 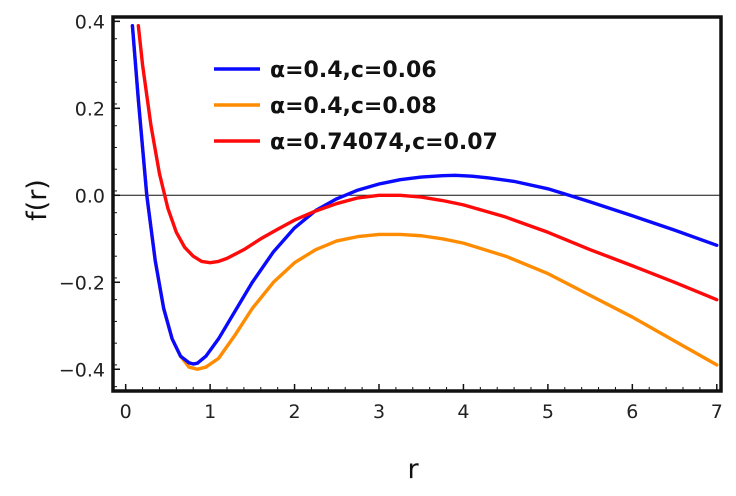 What do you see at coordinates (421, 403) in the screenshot?
I see `x-ticks: 0 1 2 3 4 5 6 7` at bounding box center [421, 403].